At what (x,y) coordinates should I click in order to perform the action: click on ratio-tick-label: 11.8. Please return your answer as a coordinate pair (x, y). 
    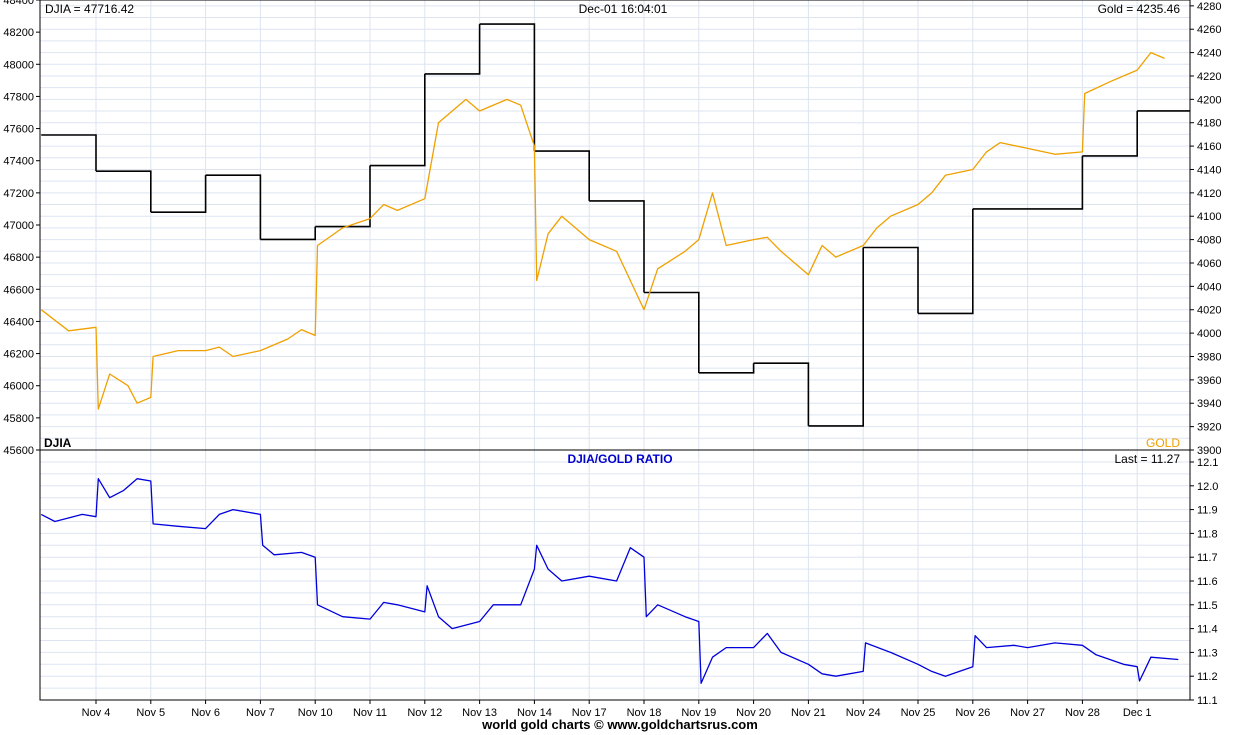
    Looking at the image, I should click on (1207, 534).